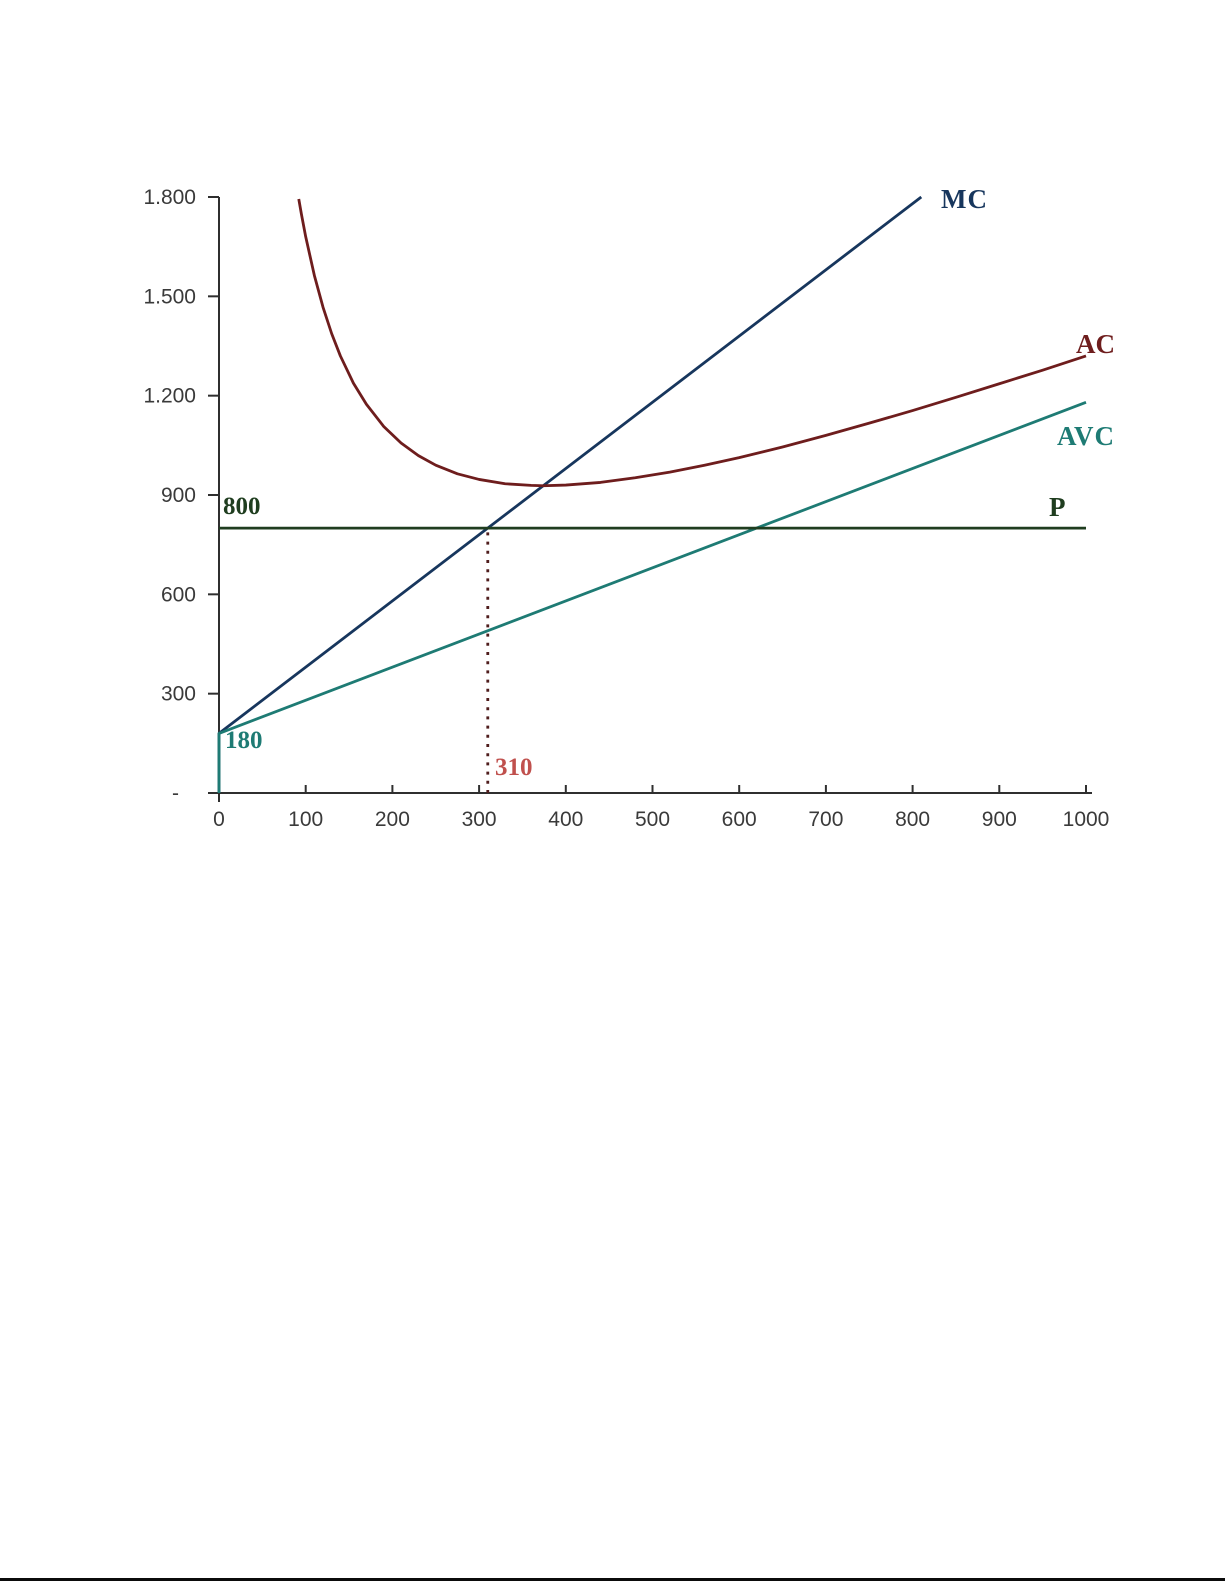 This screenshot has width=1225, height=1585. What do you see at coordinates (169, 296) in the screenshot?
I see `y-tick-label: 1.500` at bounding box center [169, 296].